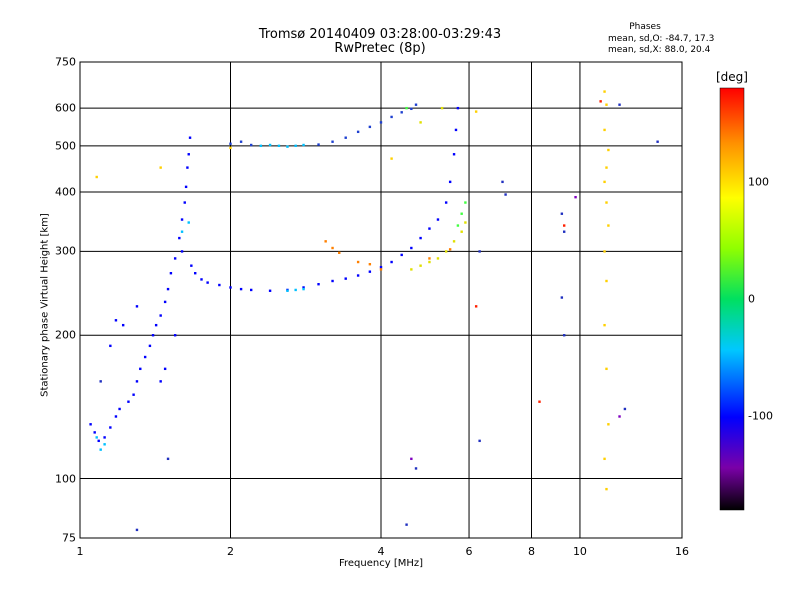 The height and width of the screenshot is (600, 800). I want to click on x-axis-label: Frequency [MHz], so click(381, 563).